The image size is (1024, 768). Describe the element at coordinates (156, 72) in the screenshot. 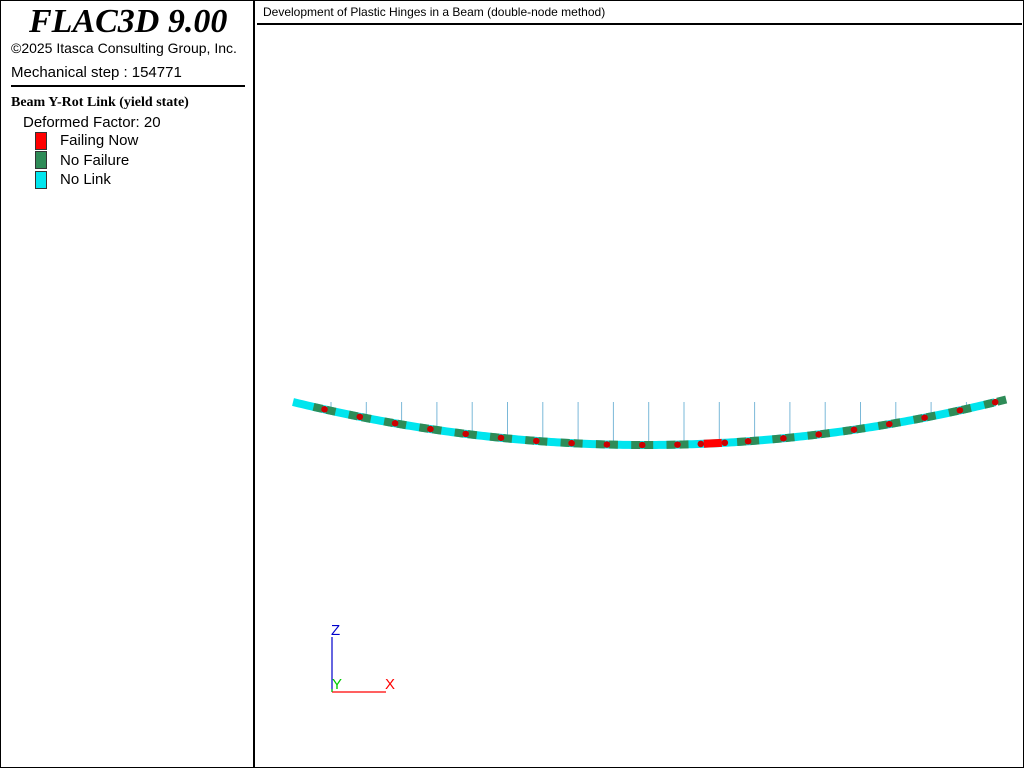

I see `step-value: 154771` at that location.